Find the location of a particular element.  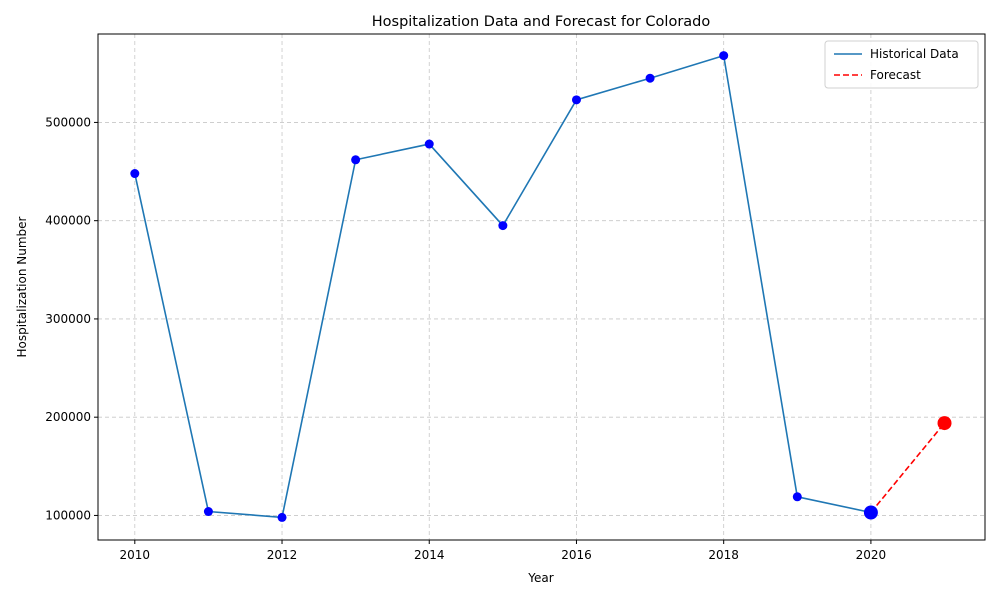

y-axis-label: Hospitalization Number is located at coordinates (22, 286).